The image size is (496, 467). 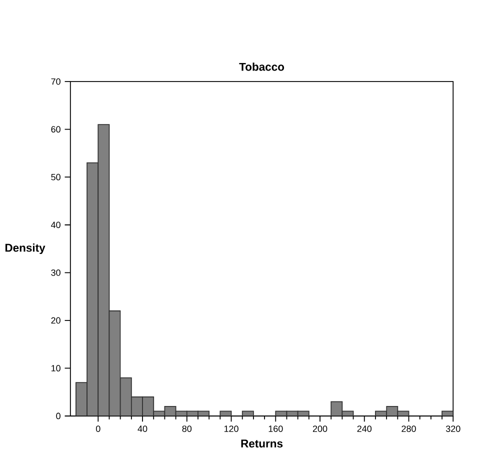 I want to click on chart-title: Tobacco, so click(x=261, y=66).